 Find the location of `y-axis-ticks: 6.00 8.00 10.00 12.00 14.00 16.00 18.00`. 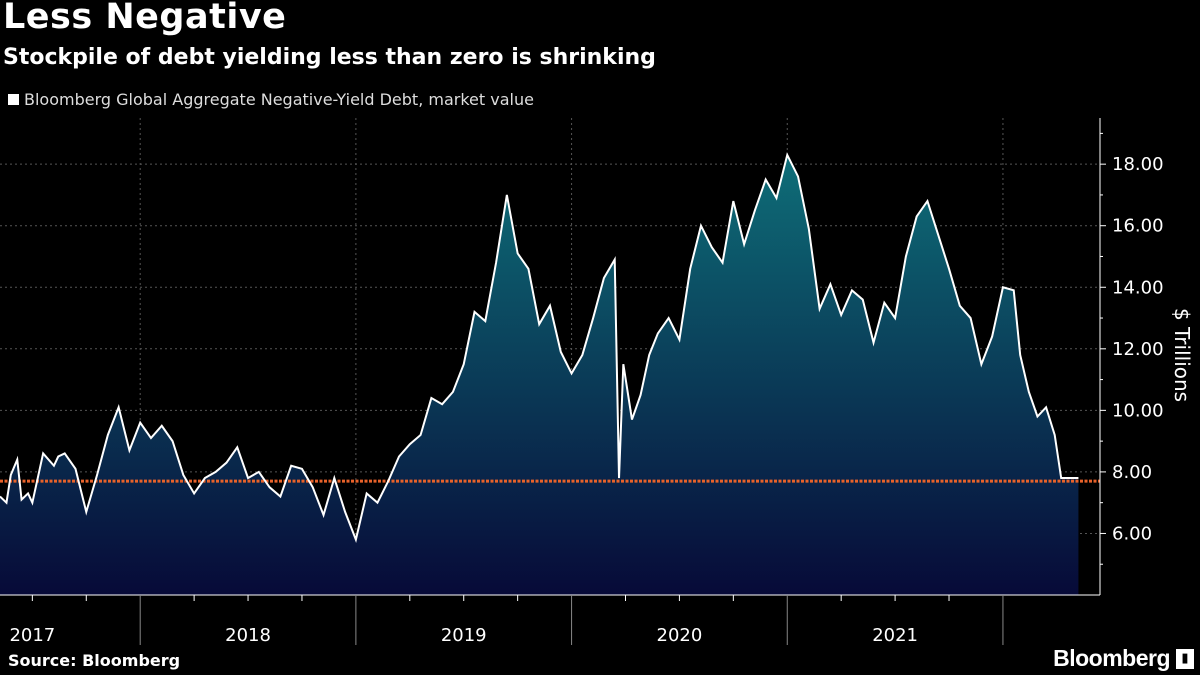

y-axis-ticks: 6.00 8.00 10.00 12.00 14.00 16.00 18.00 is located at coordinates (1132, 348).